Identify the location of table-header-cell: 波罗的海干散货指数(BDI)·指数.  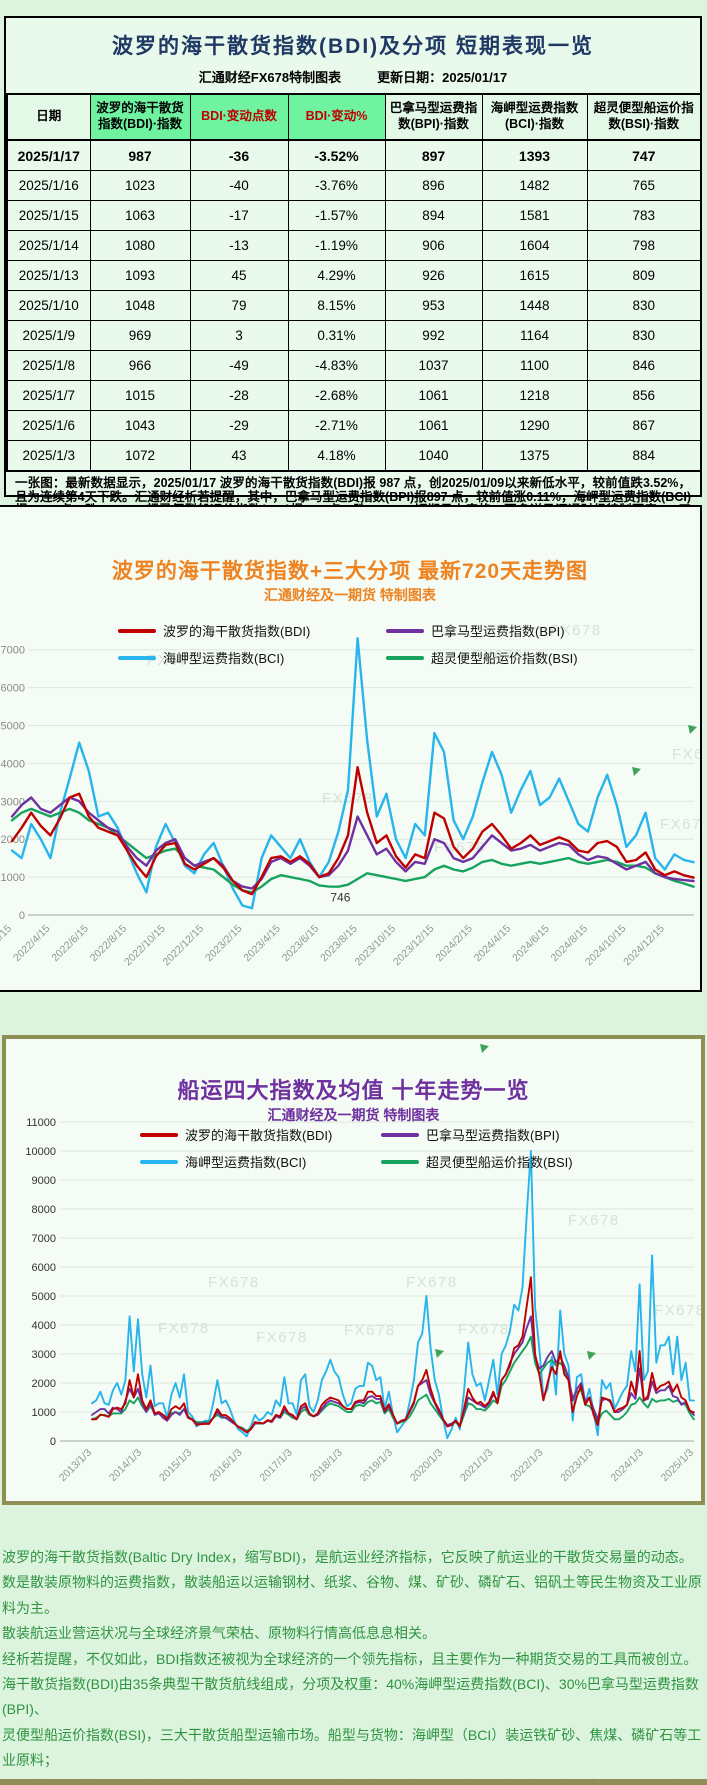
(140, 117).